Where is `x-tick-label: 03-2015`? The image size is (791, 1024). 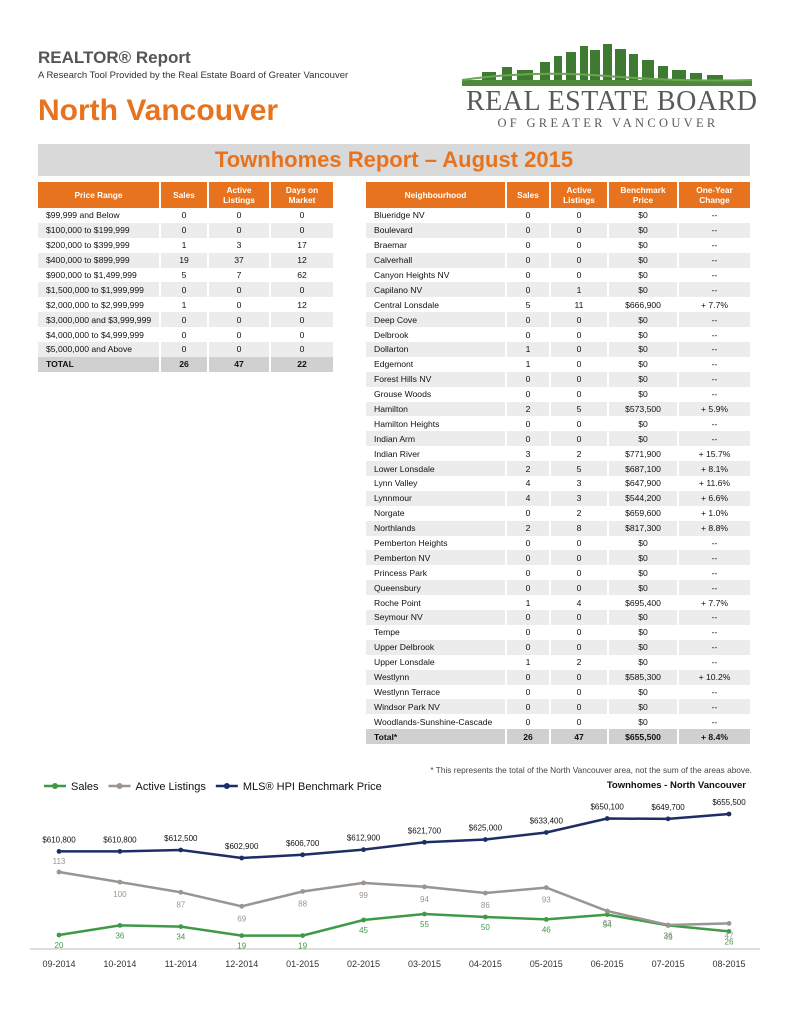 x-tick-label: 03-2015 is located at coordinates (424, 964).